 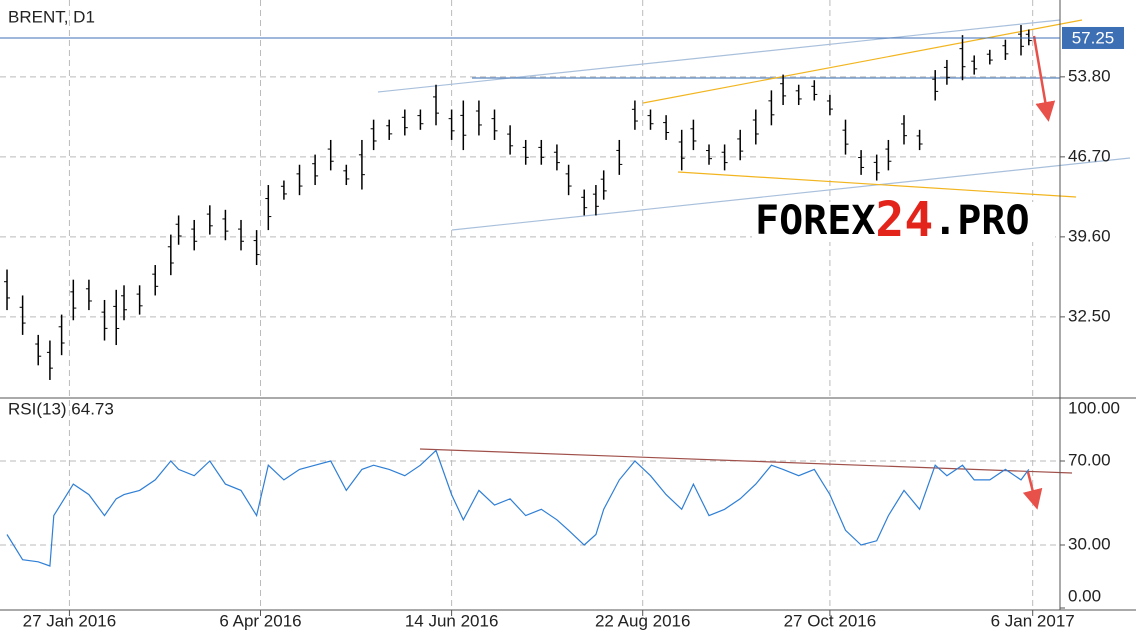 I want to click on watermark-part: .PRO, so click(x=981, y=221).